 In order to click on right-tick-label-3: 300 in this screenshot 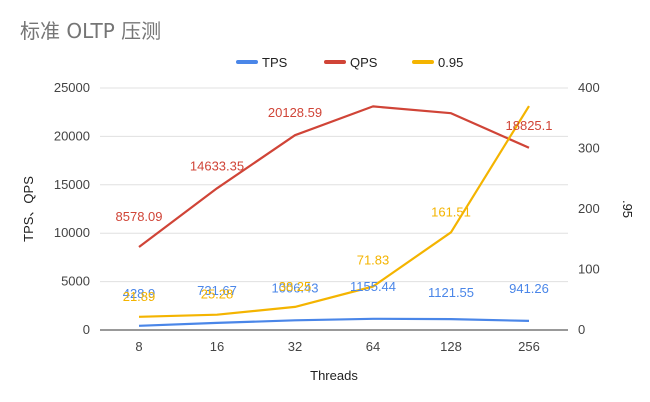, I will do `click(589, 148)`.